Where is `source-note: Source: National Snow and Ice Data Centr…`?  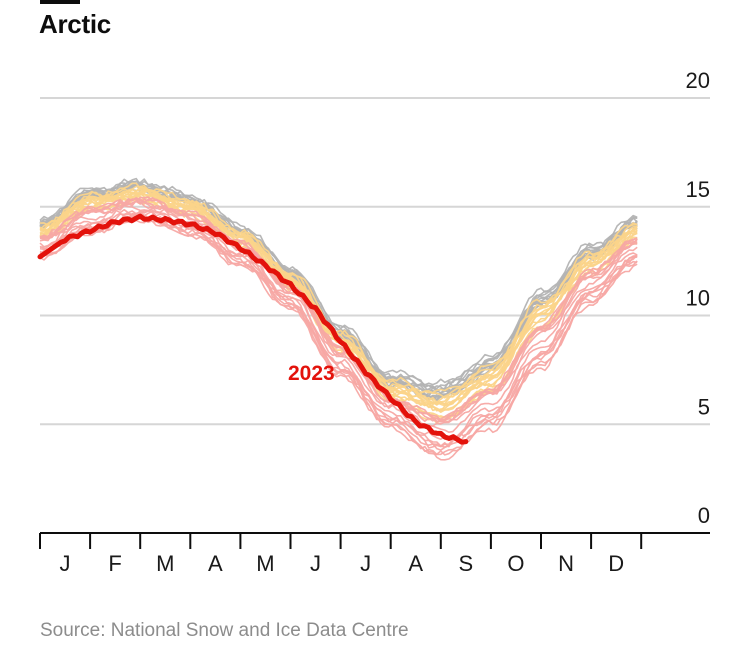
source-note: Source: National Snow and Ice Data Centr… is located at coordinates (224, 630).